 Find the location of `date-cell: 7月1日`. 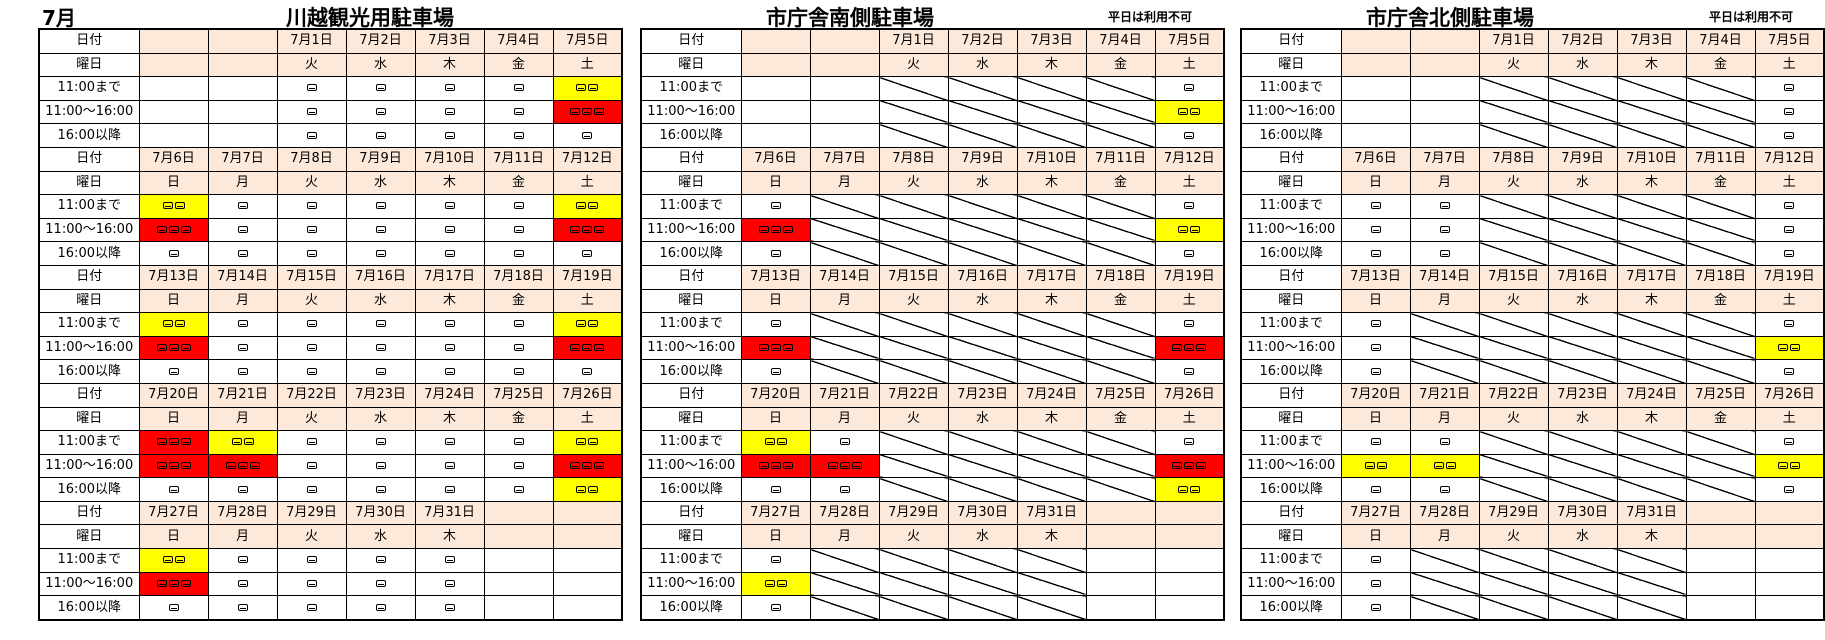

date-cell: 7月1日 is located at coordinates (1513, 41).